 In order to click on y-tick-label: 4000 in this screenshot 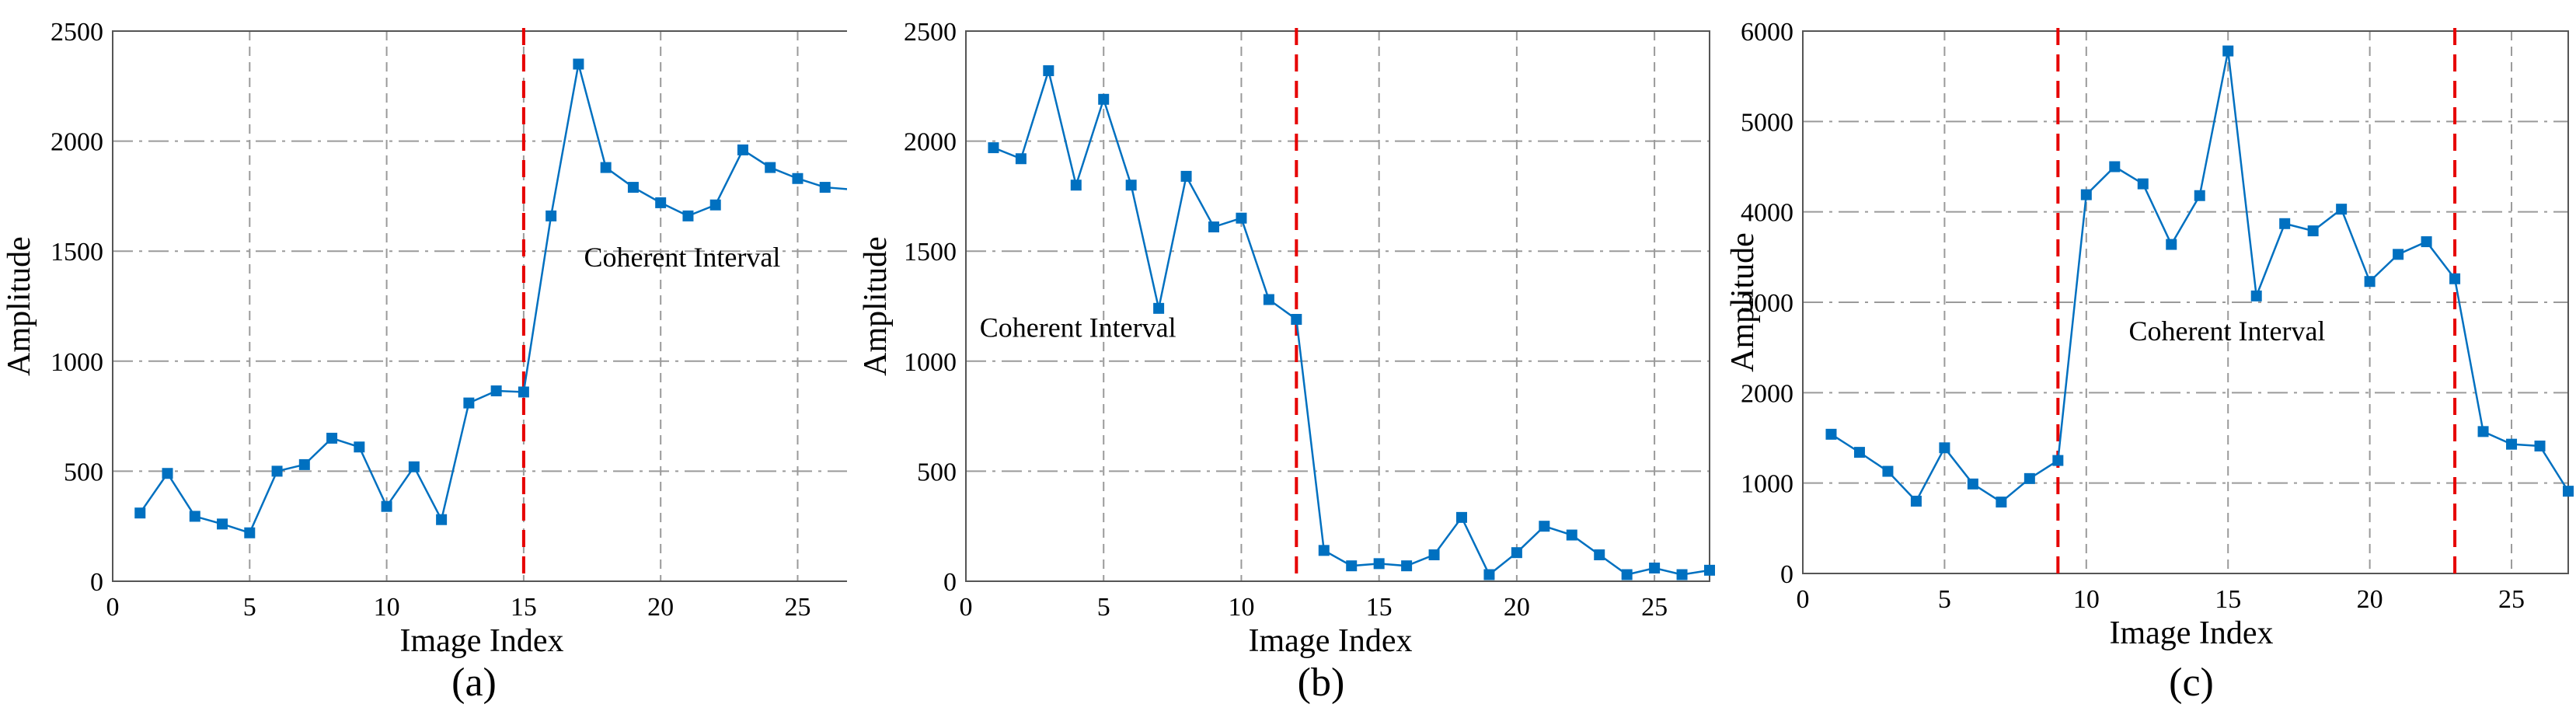, I will do `click(1767, 214)`.